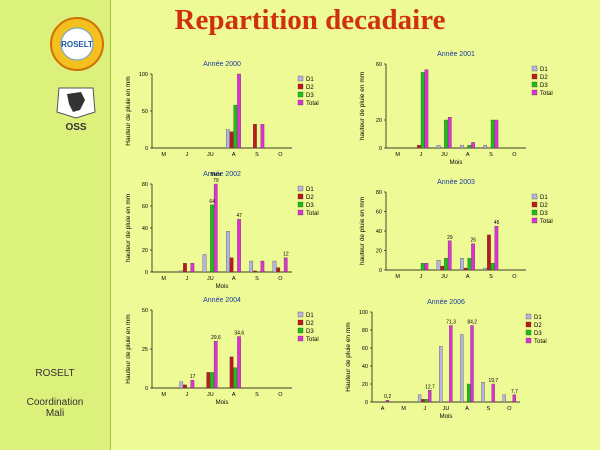  Describe the element at coordinates (216, 175) in the screenshot. I see `data-label-line: Maxi` at that location.